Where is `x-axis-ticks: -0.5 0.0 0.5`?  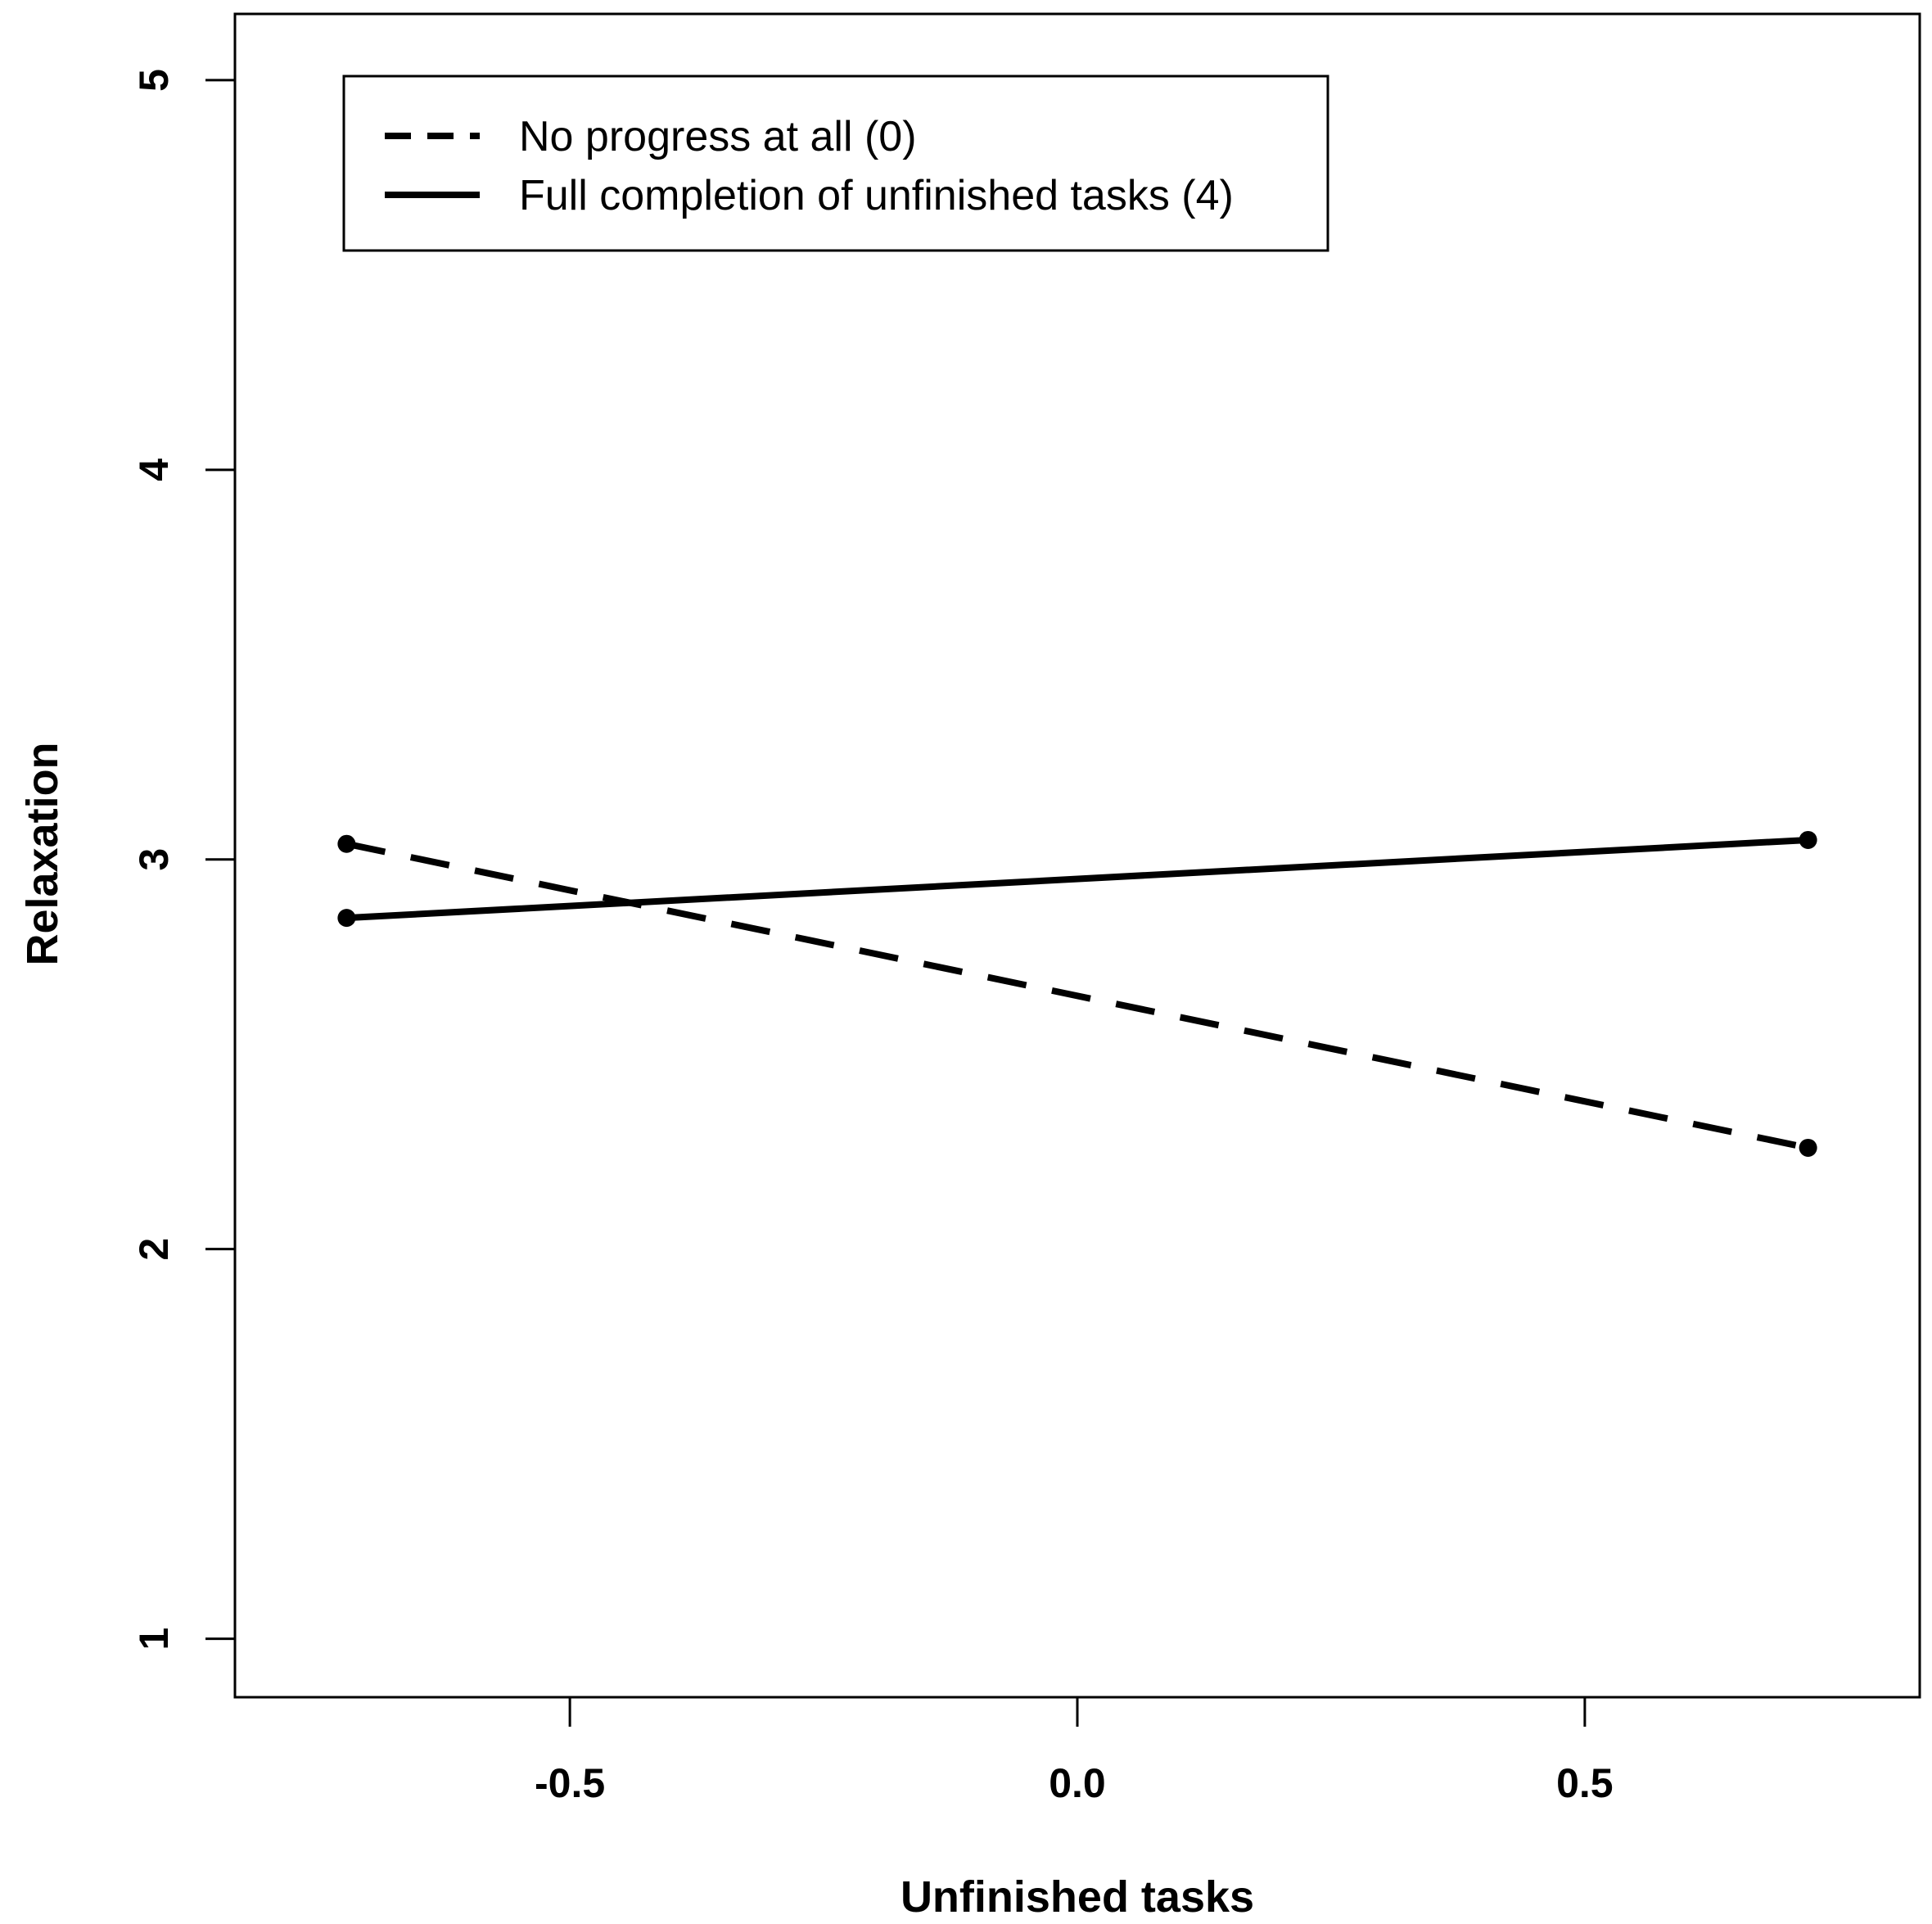
x-axis-ticks: -0.5 0.0 0.5 is located at coordinates (1074, 1752).